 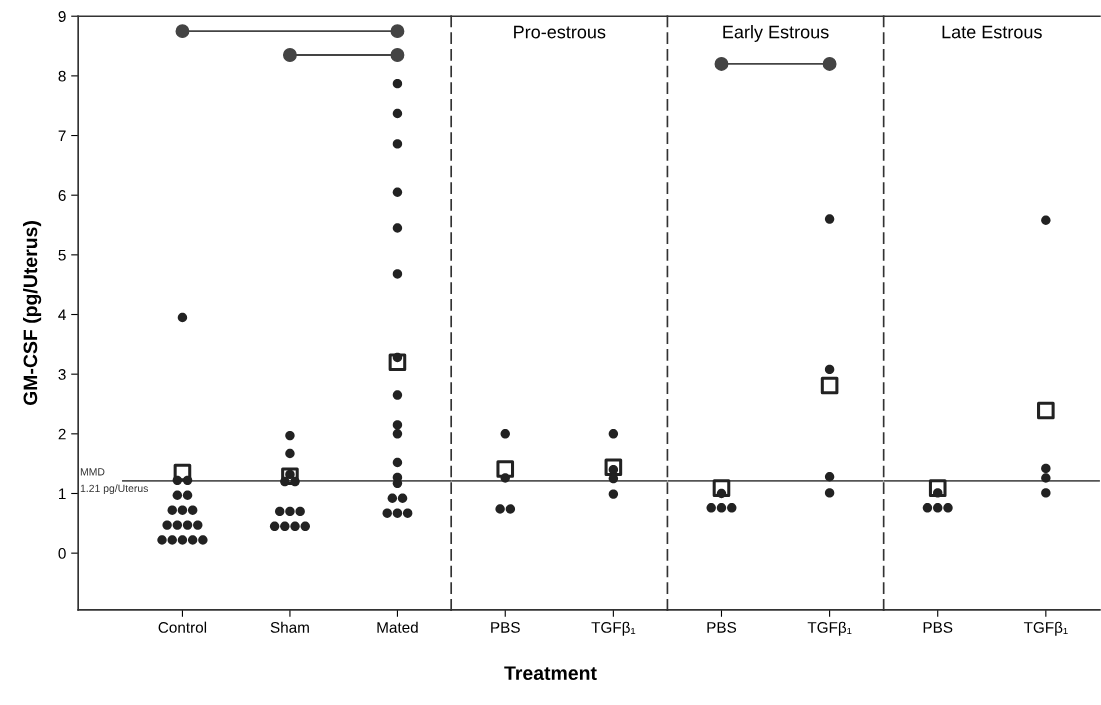 I want to click on y-tick-label: 1, so click(x=62, y=494).